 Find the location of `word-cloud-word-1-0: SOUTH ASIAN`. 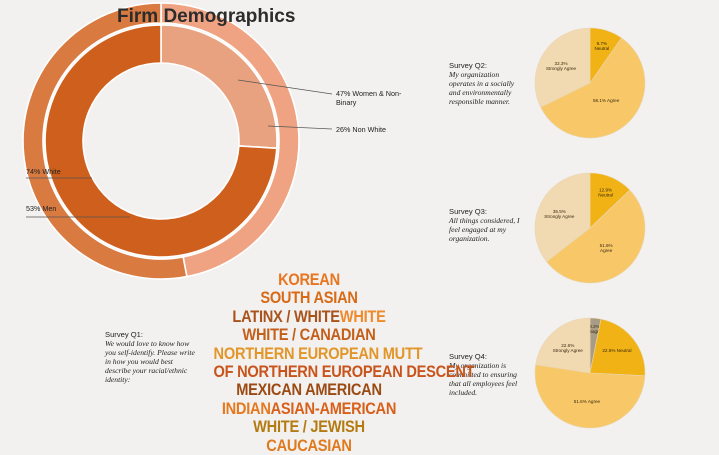

word-cloud-word-1-0: SOUTH ASIAN is located at coordinates (309, 298).